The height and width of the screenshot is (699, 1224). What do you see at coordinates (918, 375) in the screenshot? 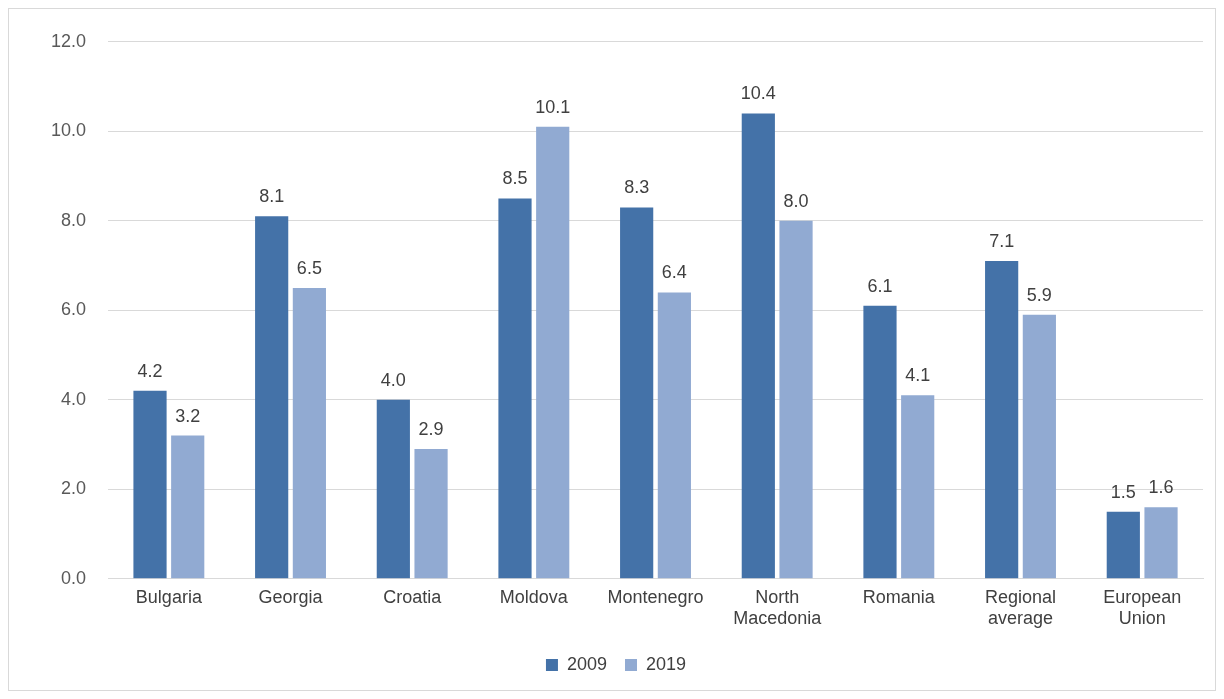
I see `data-label: 4.1` at bounding box center [918, 375].